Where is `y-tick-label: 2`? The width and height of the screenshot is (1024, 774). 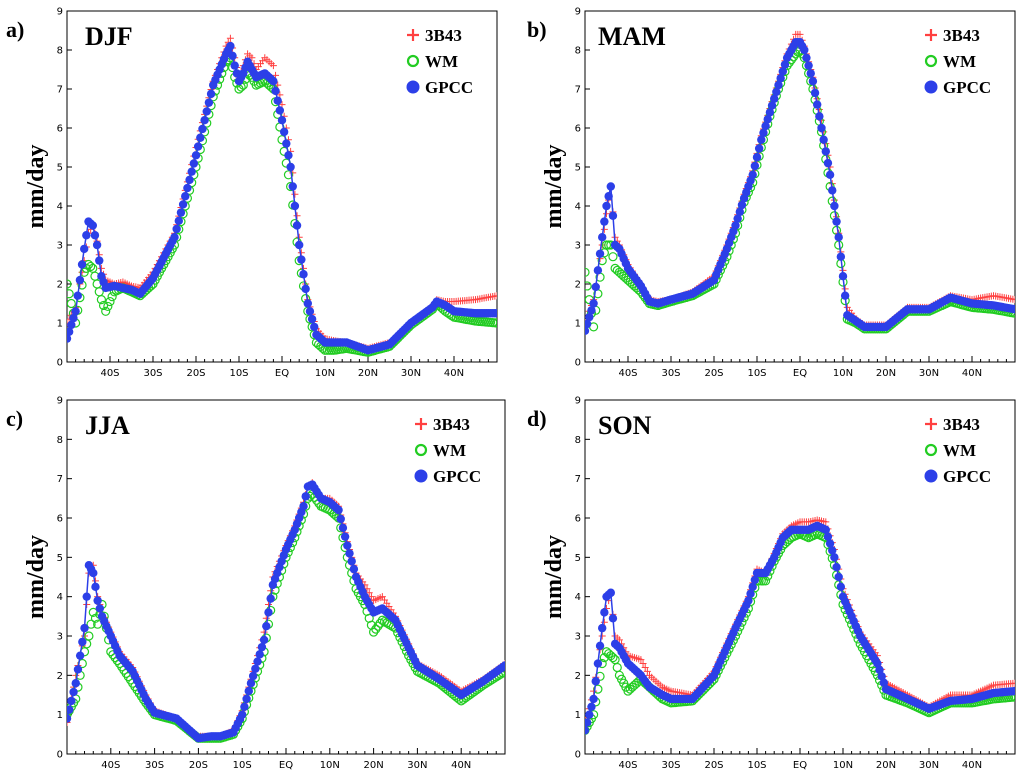 y-tick-label: 2 is located at coordinates (578, 676).